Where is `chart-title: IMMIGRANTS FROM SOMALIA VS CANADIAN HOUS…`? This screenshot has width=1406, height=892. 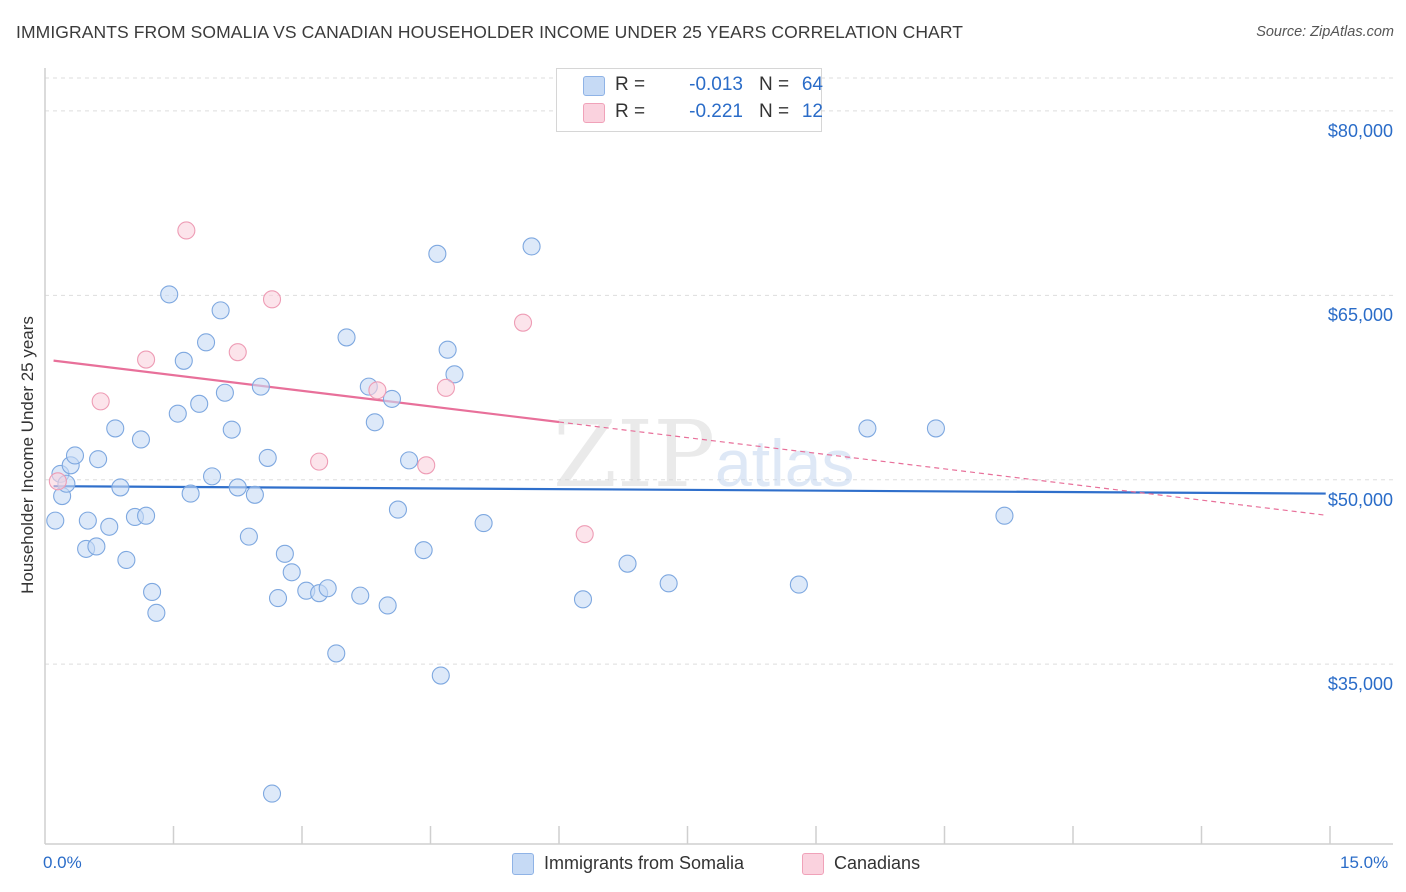
chart-title: IMMIGRANTS FROM SOMALIA VS CANADIAN HOUS… is located at coordinates (490, 32).